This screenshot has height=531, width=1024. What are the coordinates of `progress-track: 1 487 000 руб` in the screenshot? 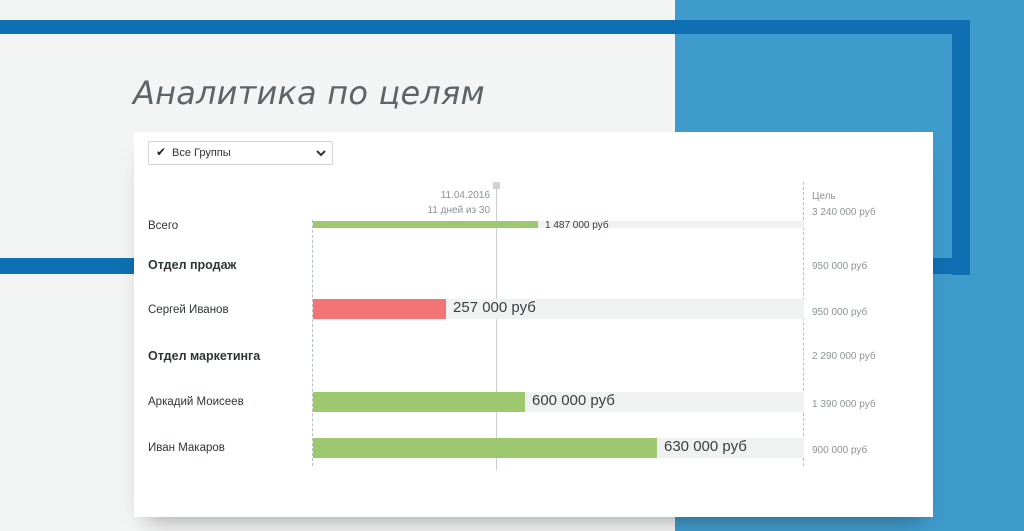 It's located at (558, 225).